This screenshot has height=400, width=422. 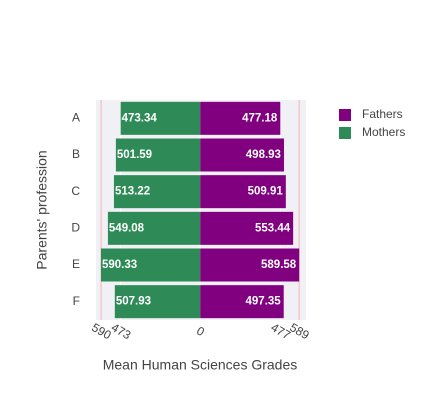 What do you see at coordinates (75, 191) in the screenshot?
I see `y-tick-label: C` at bounding box center [75, 191].